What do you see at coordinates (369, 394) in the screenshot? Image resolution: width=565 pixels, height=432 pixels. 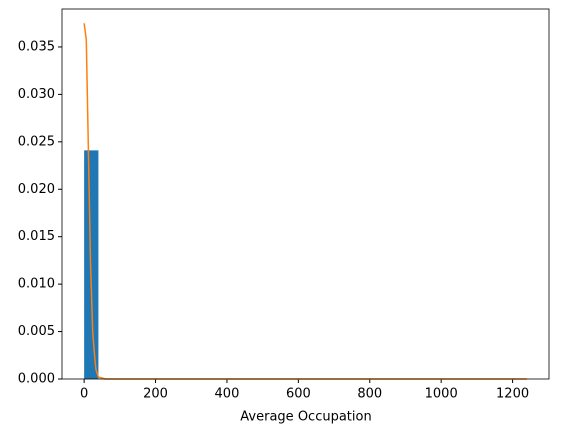 I see `x-tick-label: 800` at bounding box center [369, 394].